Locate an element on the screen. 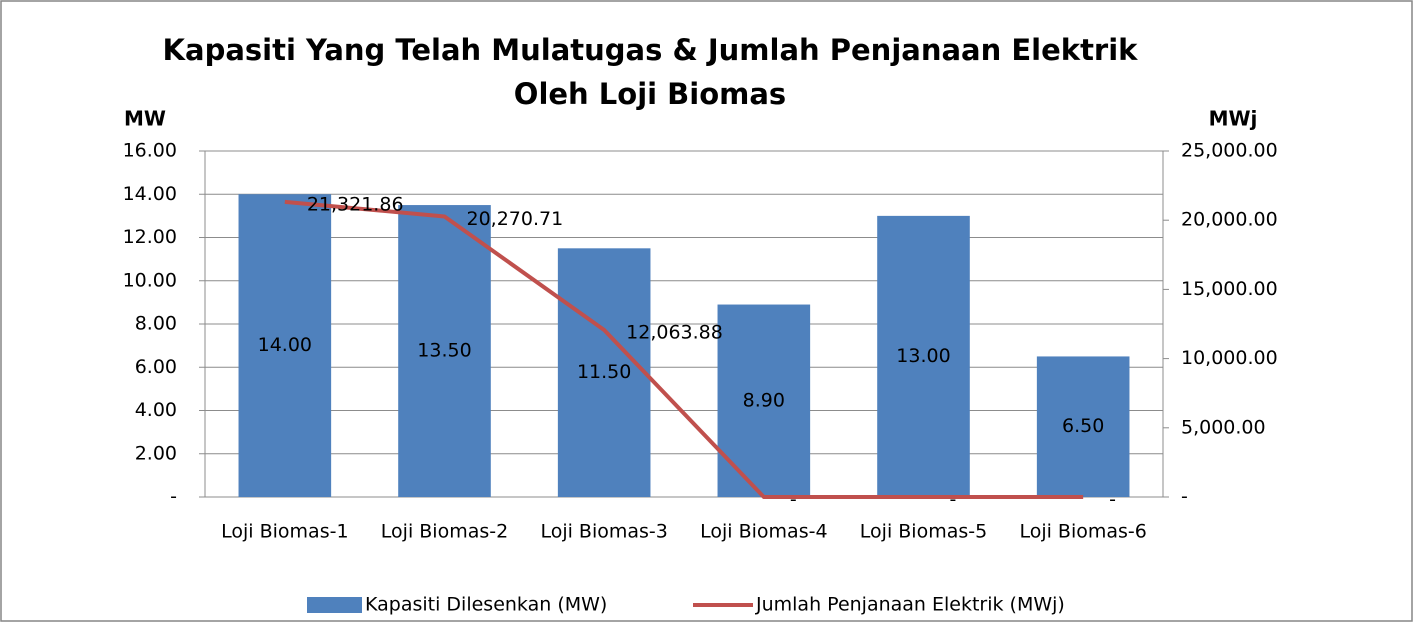 The height and width of the screenshot is (623, 1414). y-tick-label: 6.00 is located at coordinates (156, 367).